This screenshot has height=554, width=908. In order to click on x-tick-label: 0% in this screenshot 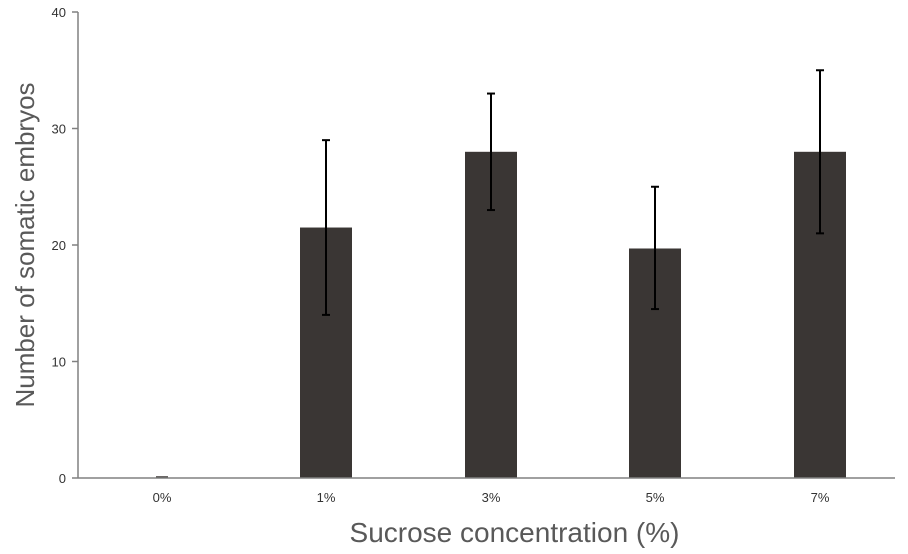, I will do `click(162, 497)`.